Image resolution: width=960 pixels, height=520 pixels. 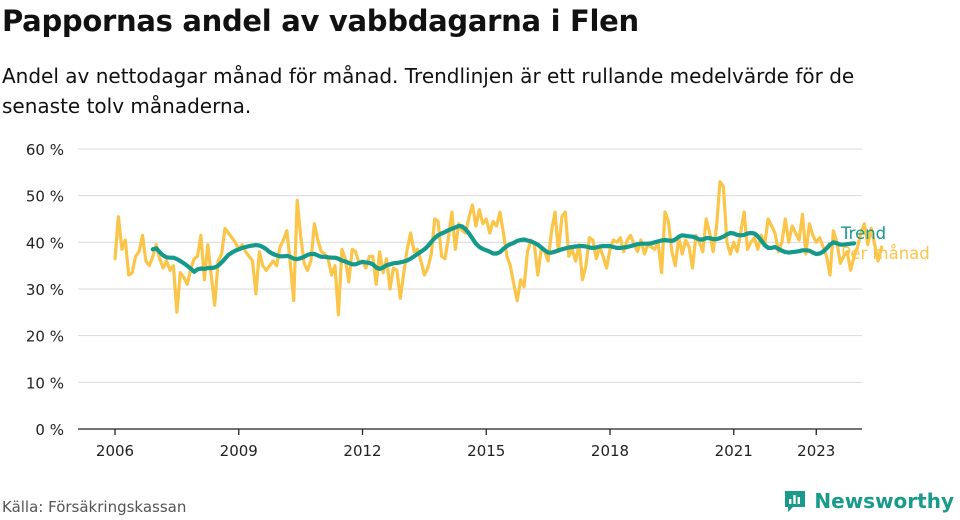 I want to click on y-tick-label: 0 %, so click(x=49, y=430).